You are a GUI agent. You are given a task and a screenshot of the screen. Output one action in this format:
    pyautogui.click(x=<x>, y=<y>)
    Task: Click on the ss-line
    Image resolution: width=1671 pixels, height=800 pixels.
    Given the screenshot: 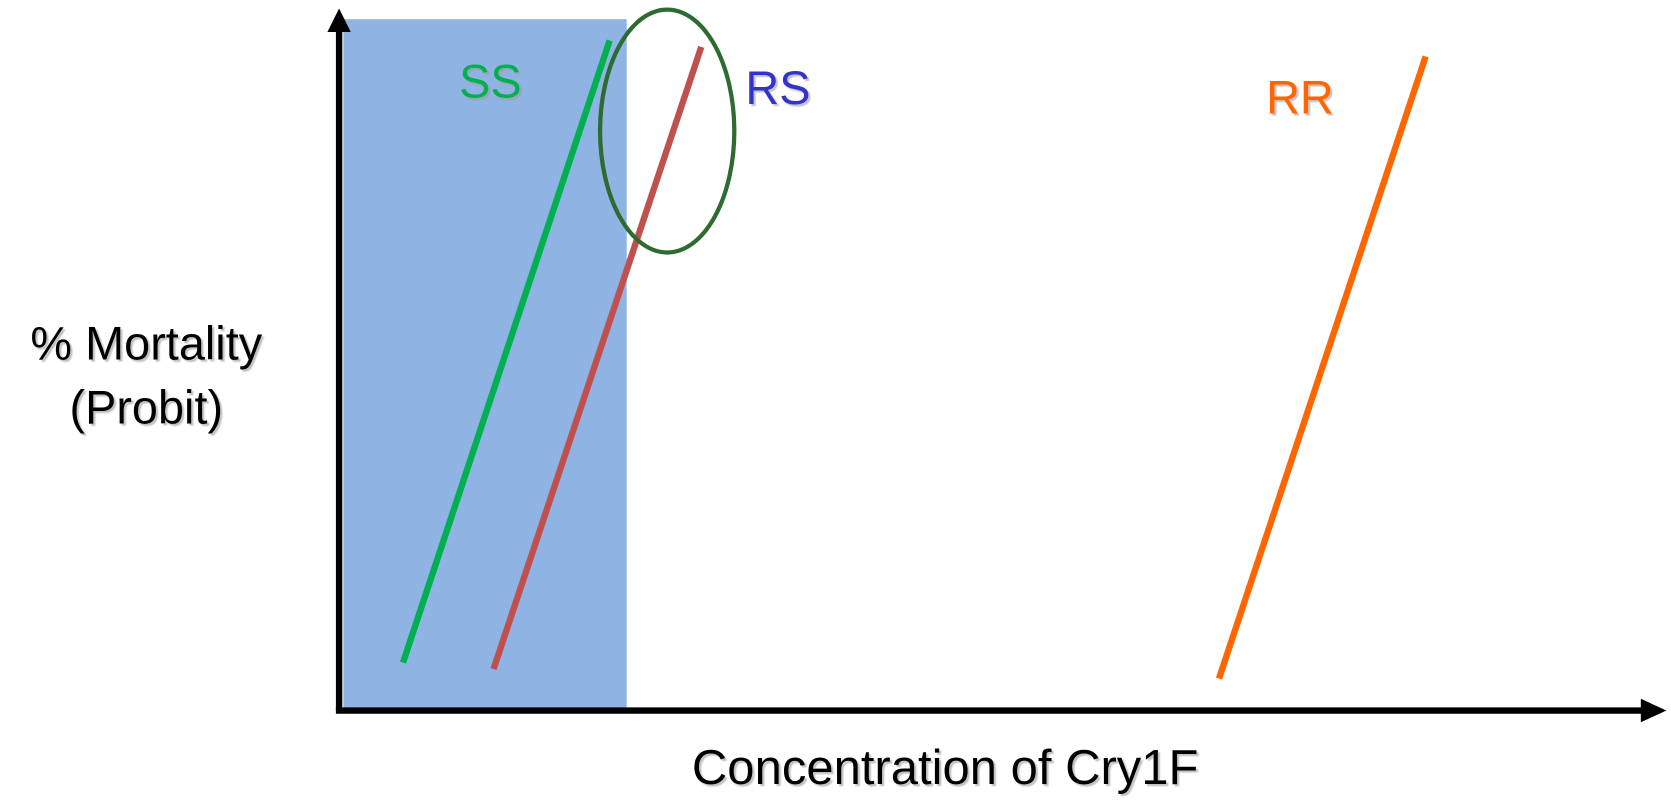 What is the action you would take?
    pyautogui.click(x=506, y=351)
    